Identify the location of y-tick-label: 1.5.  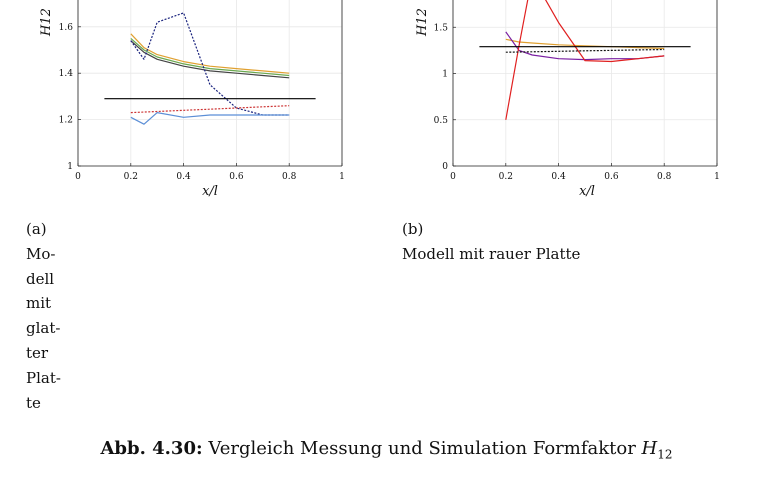
(441, 28).